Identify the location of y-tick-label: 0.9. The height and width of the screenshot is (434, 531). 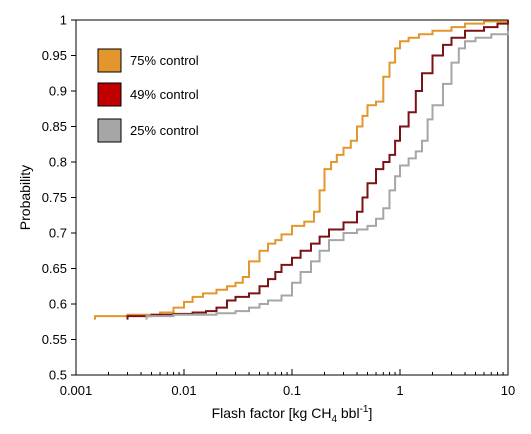
(58, 91).